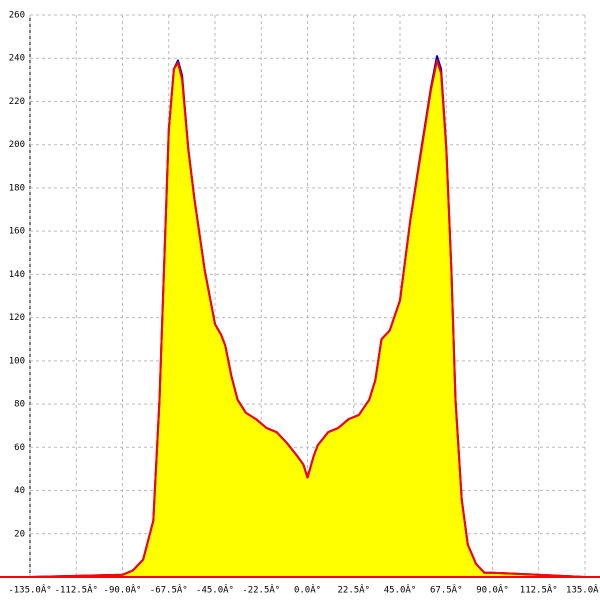 The image size is (600, 600). What do you see at coordinates (123, 590) in the screenshot?
I see `x-tick-label: -90.0Â°` at bounding box center [123, 590].